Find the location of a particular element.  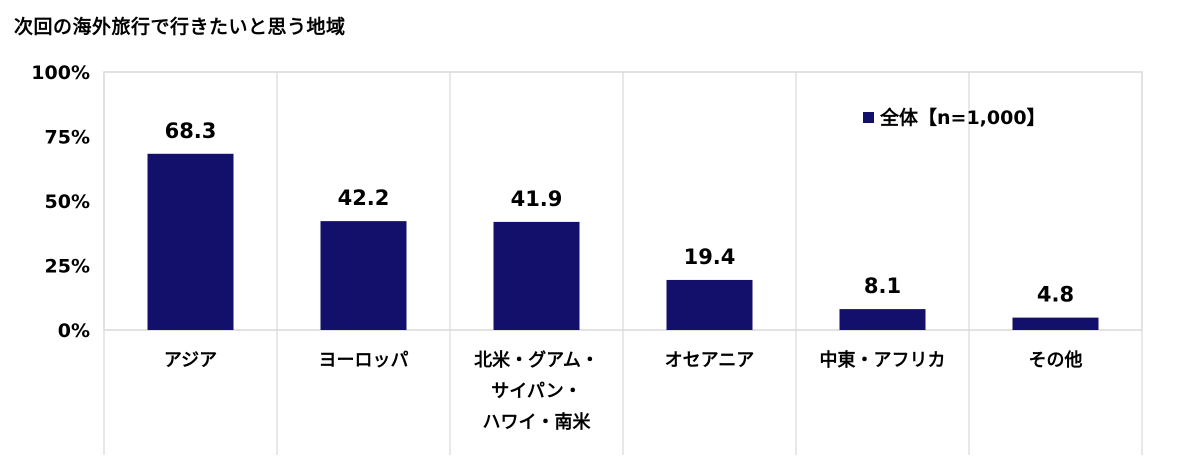

y-tick-label: 25% is located at coordinates (67, 267).